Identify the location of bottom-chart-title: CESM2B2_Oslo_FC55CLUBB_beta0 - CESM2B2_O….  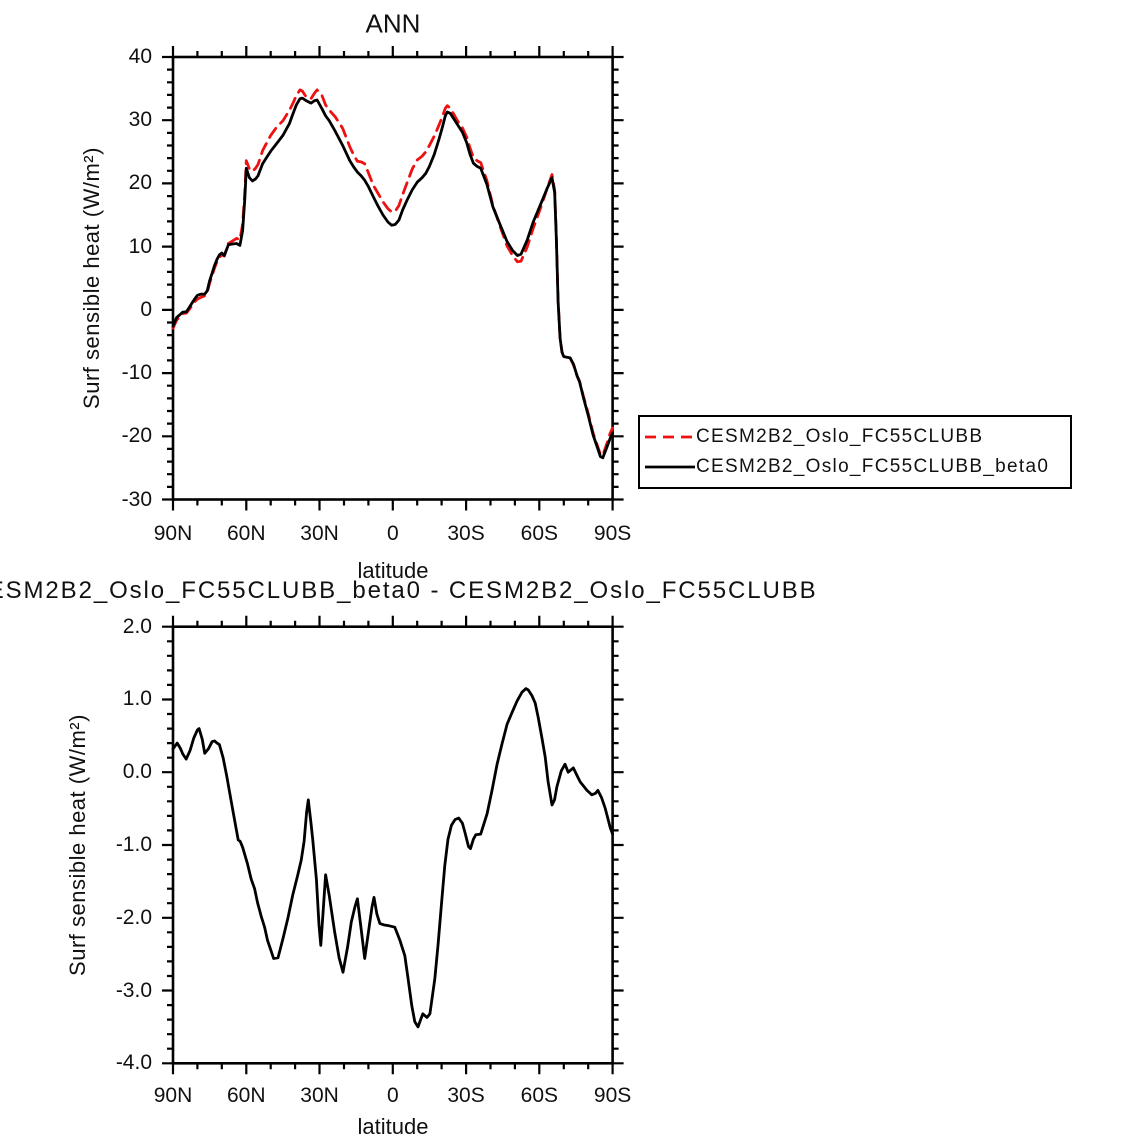
(409, 590).